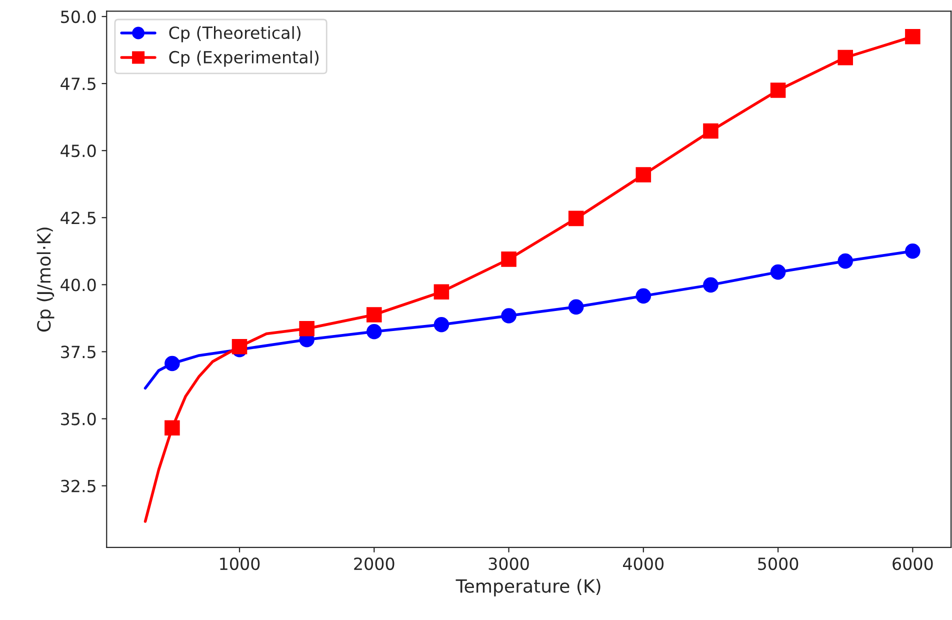 The image size is (952, 620). What do you see at coordinates (78, 151) in the screenshot?
I see `y-tick-label: 45.0` at bounding box center [78, 151].